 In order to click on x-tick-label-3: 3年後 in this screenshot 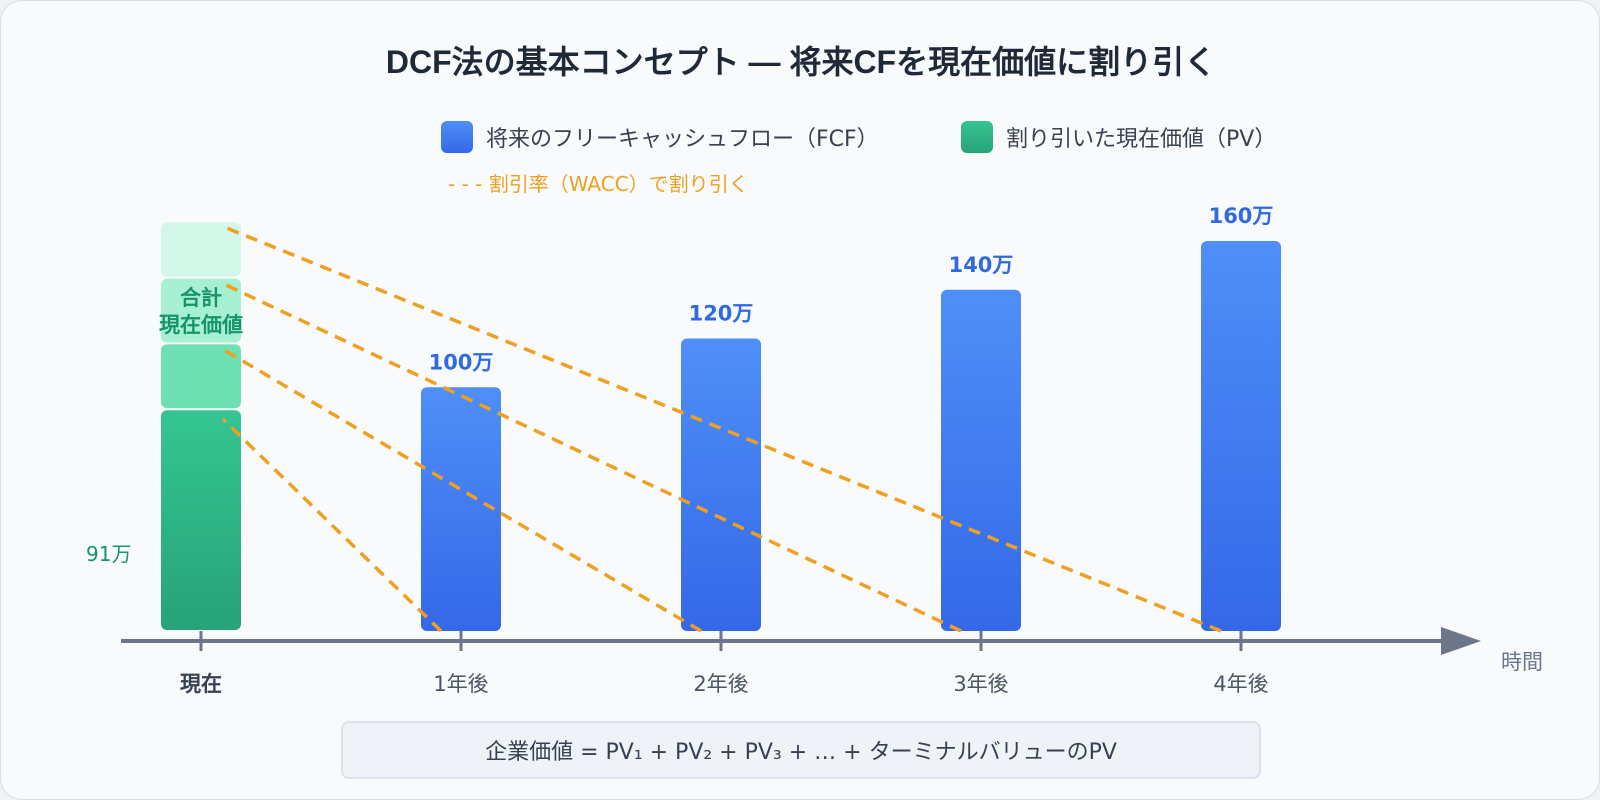, I will do `click(980, 684)`.